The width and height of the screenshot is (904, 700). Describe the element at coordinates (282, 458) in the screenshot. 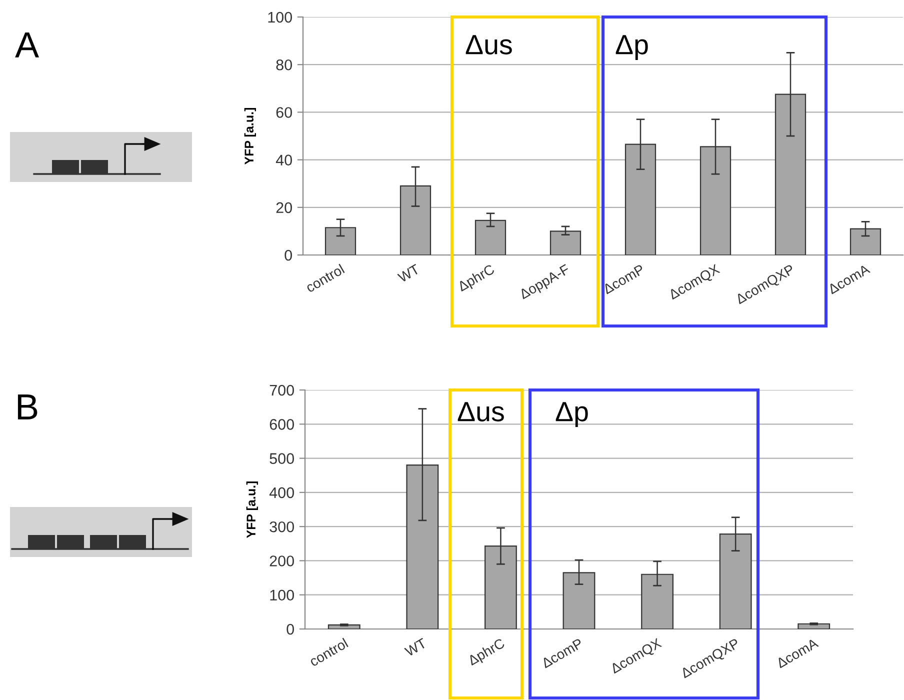

I see `y-tick-label: 500` at that location.